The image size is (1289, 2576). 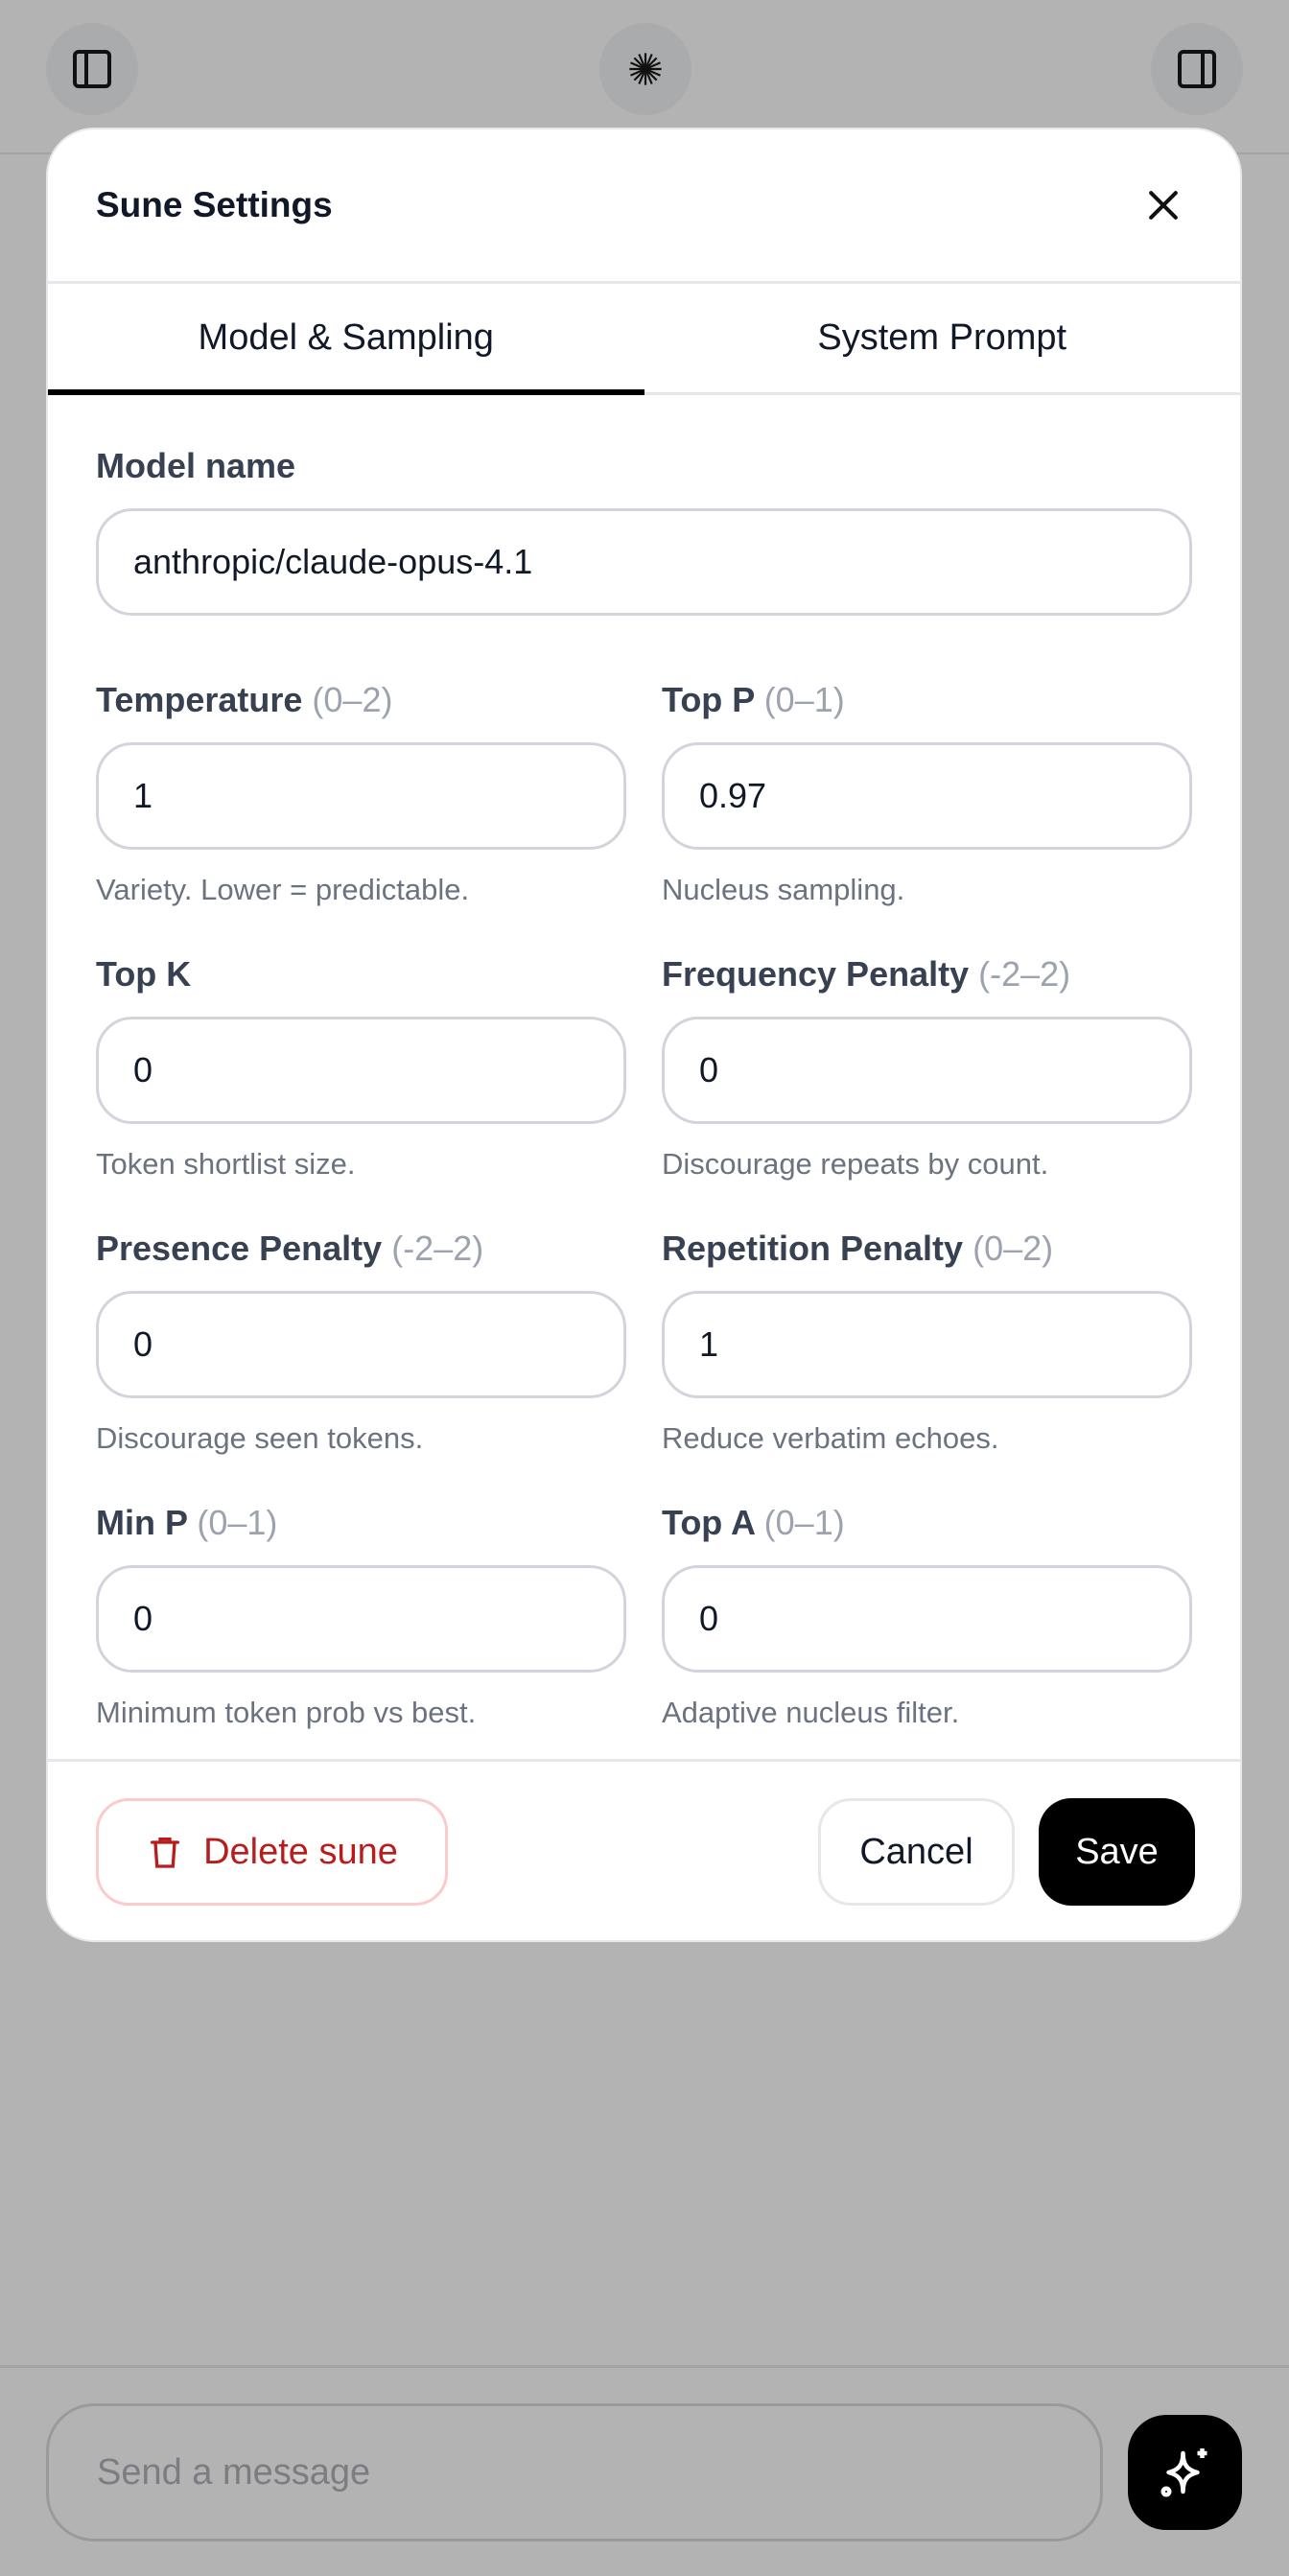 What do you see at coordinates (300, 1851) in the screenshot?
I see `delete-sune-label: Delete sune` at bounding box center [300, 1851].